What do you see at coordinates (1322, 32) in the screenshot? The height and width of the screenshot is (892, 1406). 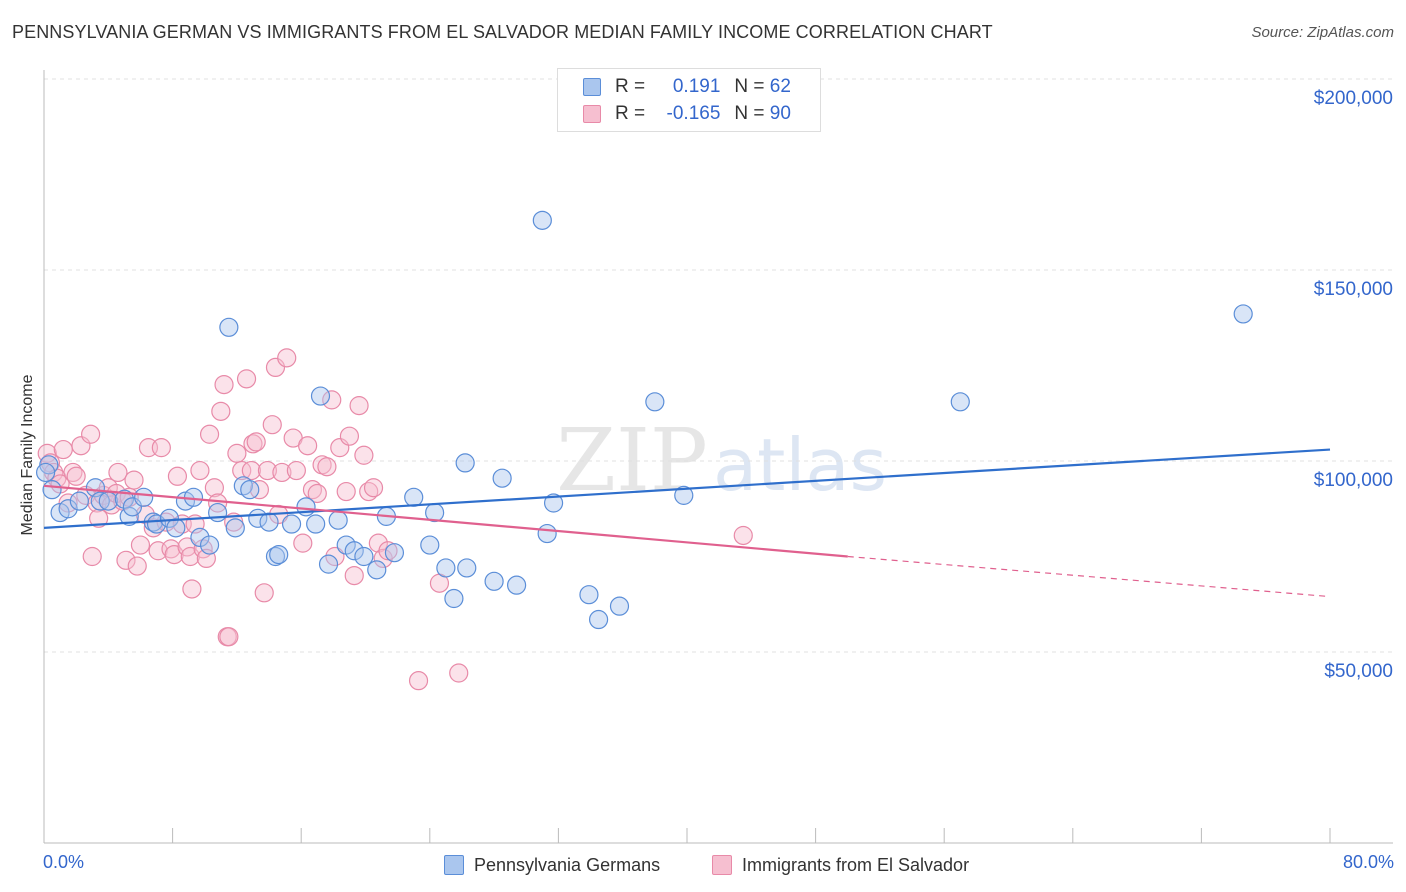 I see `source-label: Source: ZipAtlas.com` at bounding box center [1322, 32].